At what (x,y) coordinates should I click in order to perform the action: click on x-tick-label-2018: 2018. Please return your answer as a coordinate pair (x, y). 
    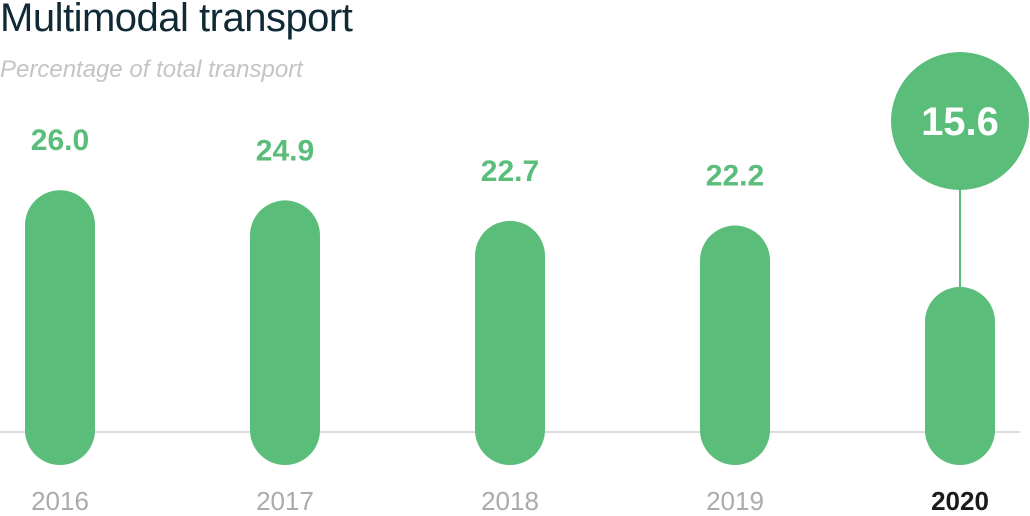
    Looking at the image, I should click on (510, 501).